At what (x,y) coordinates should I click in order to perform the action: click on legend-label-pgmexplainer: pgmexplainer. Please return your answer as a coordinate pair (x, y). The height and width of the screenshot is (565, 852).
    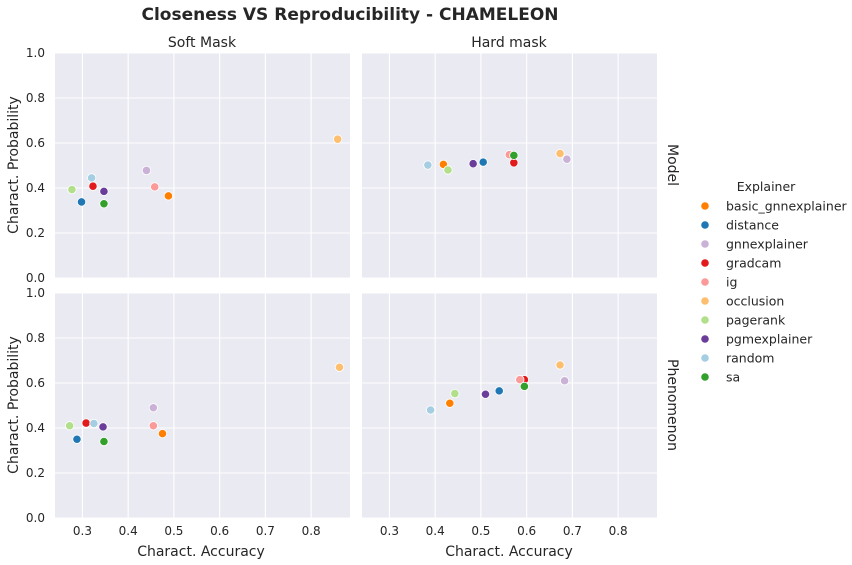
    Looking at the image, I should click on (769, 339).